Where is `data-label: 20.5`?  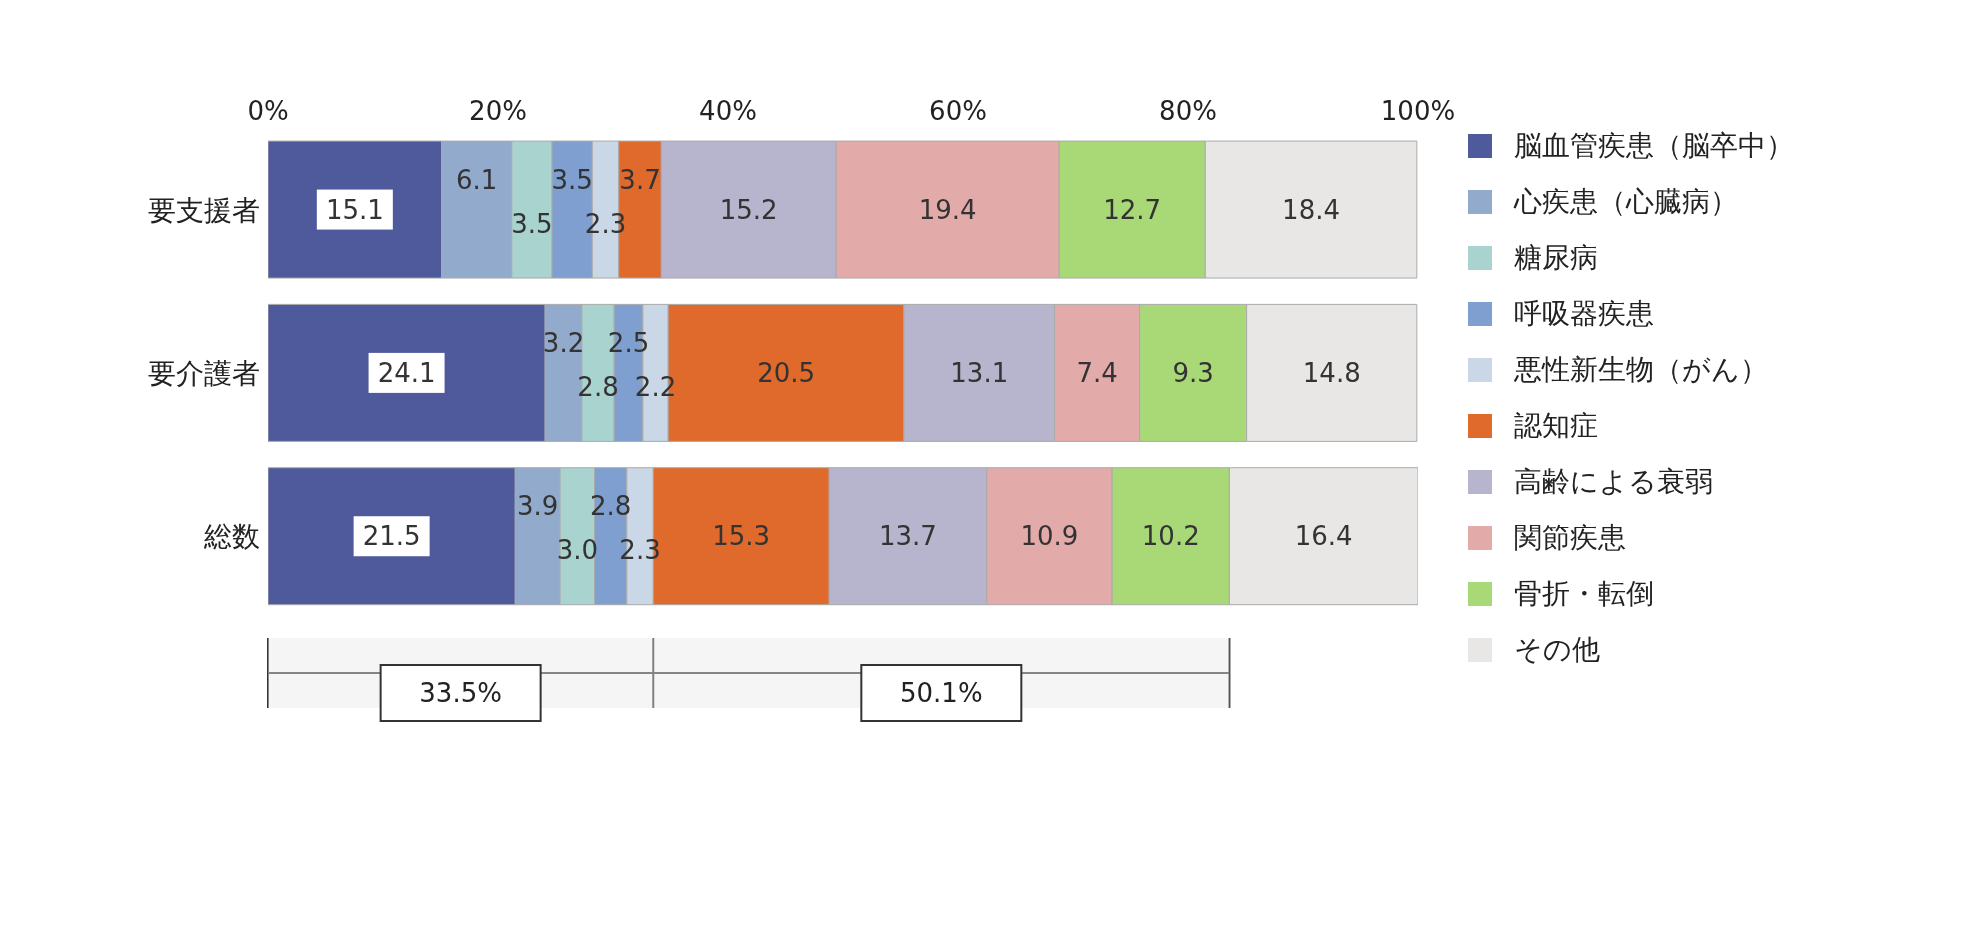 data-label: 20.5 is located at coordinates (786, 372).